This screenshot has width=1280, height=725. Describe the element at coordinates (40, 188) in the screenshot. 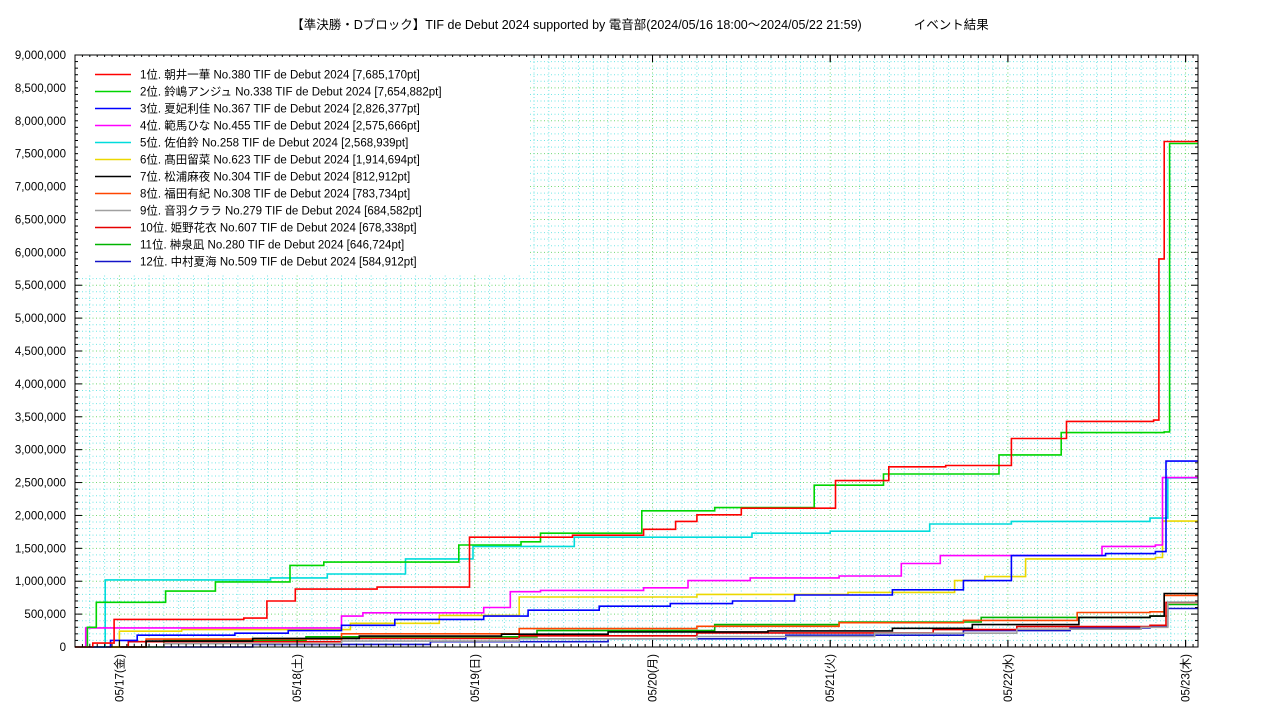

I see `y-axis-label: 7,000,000` at that location.